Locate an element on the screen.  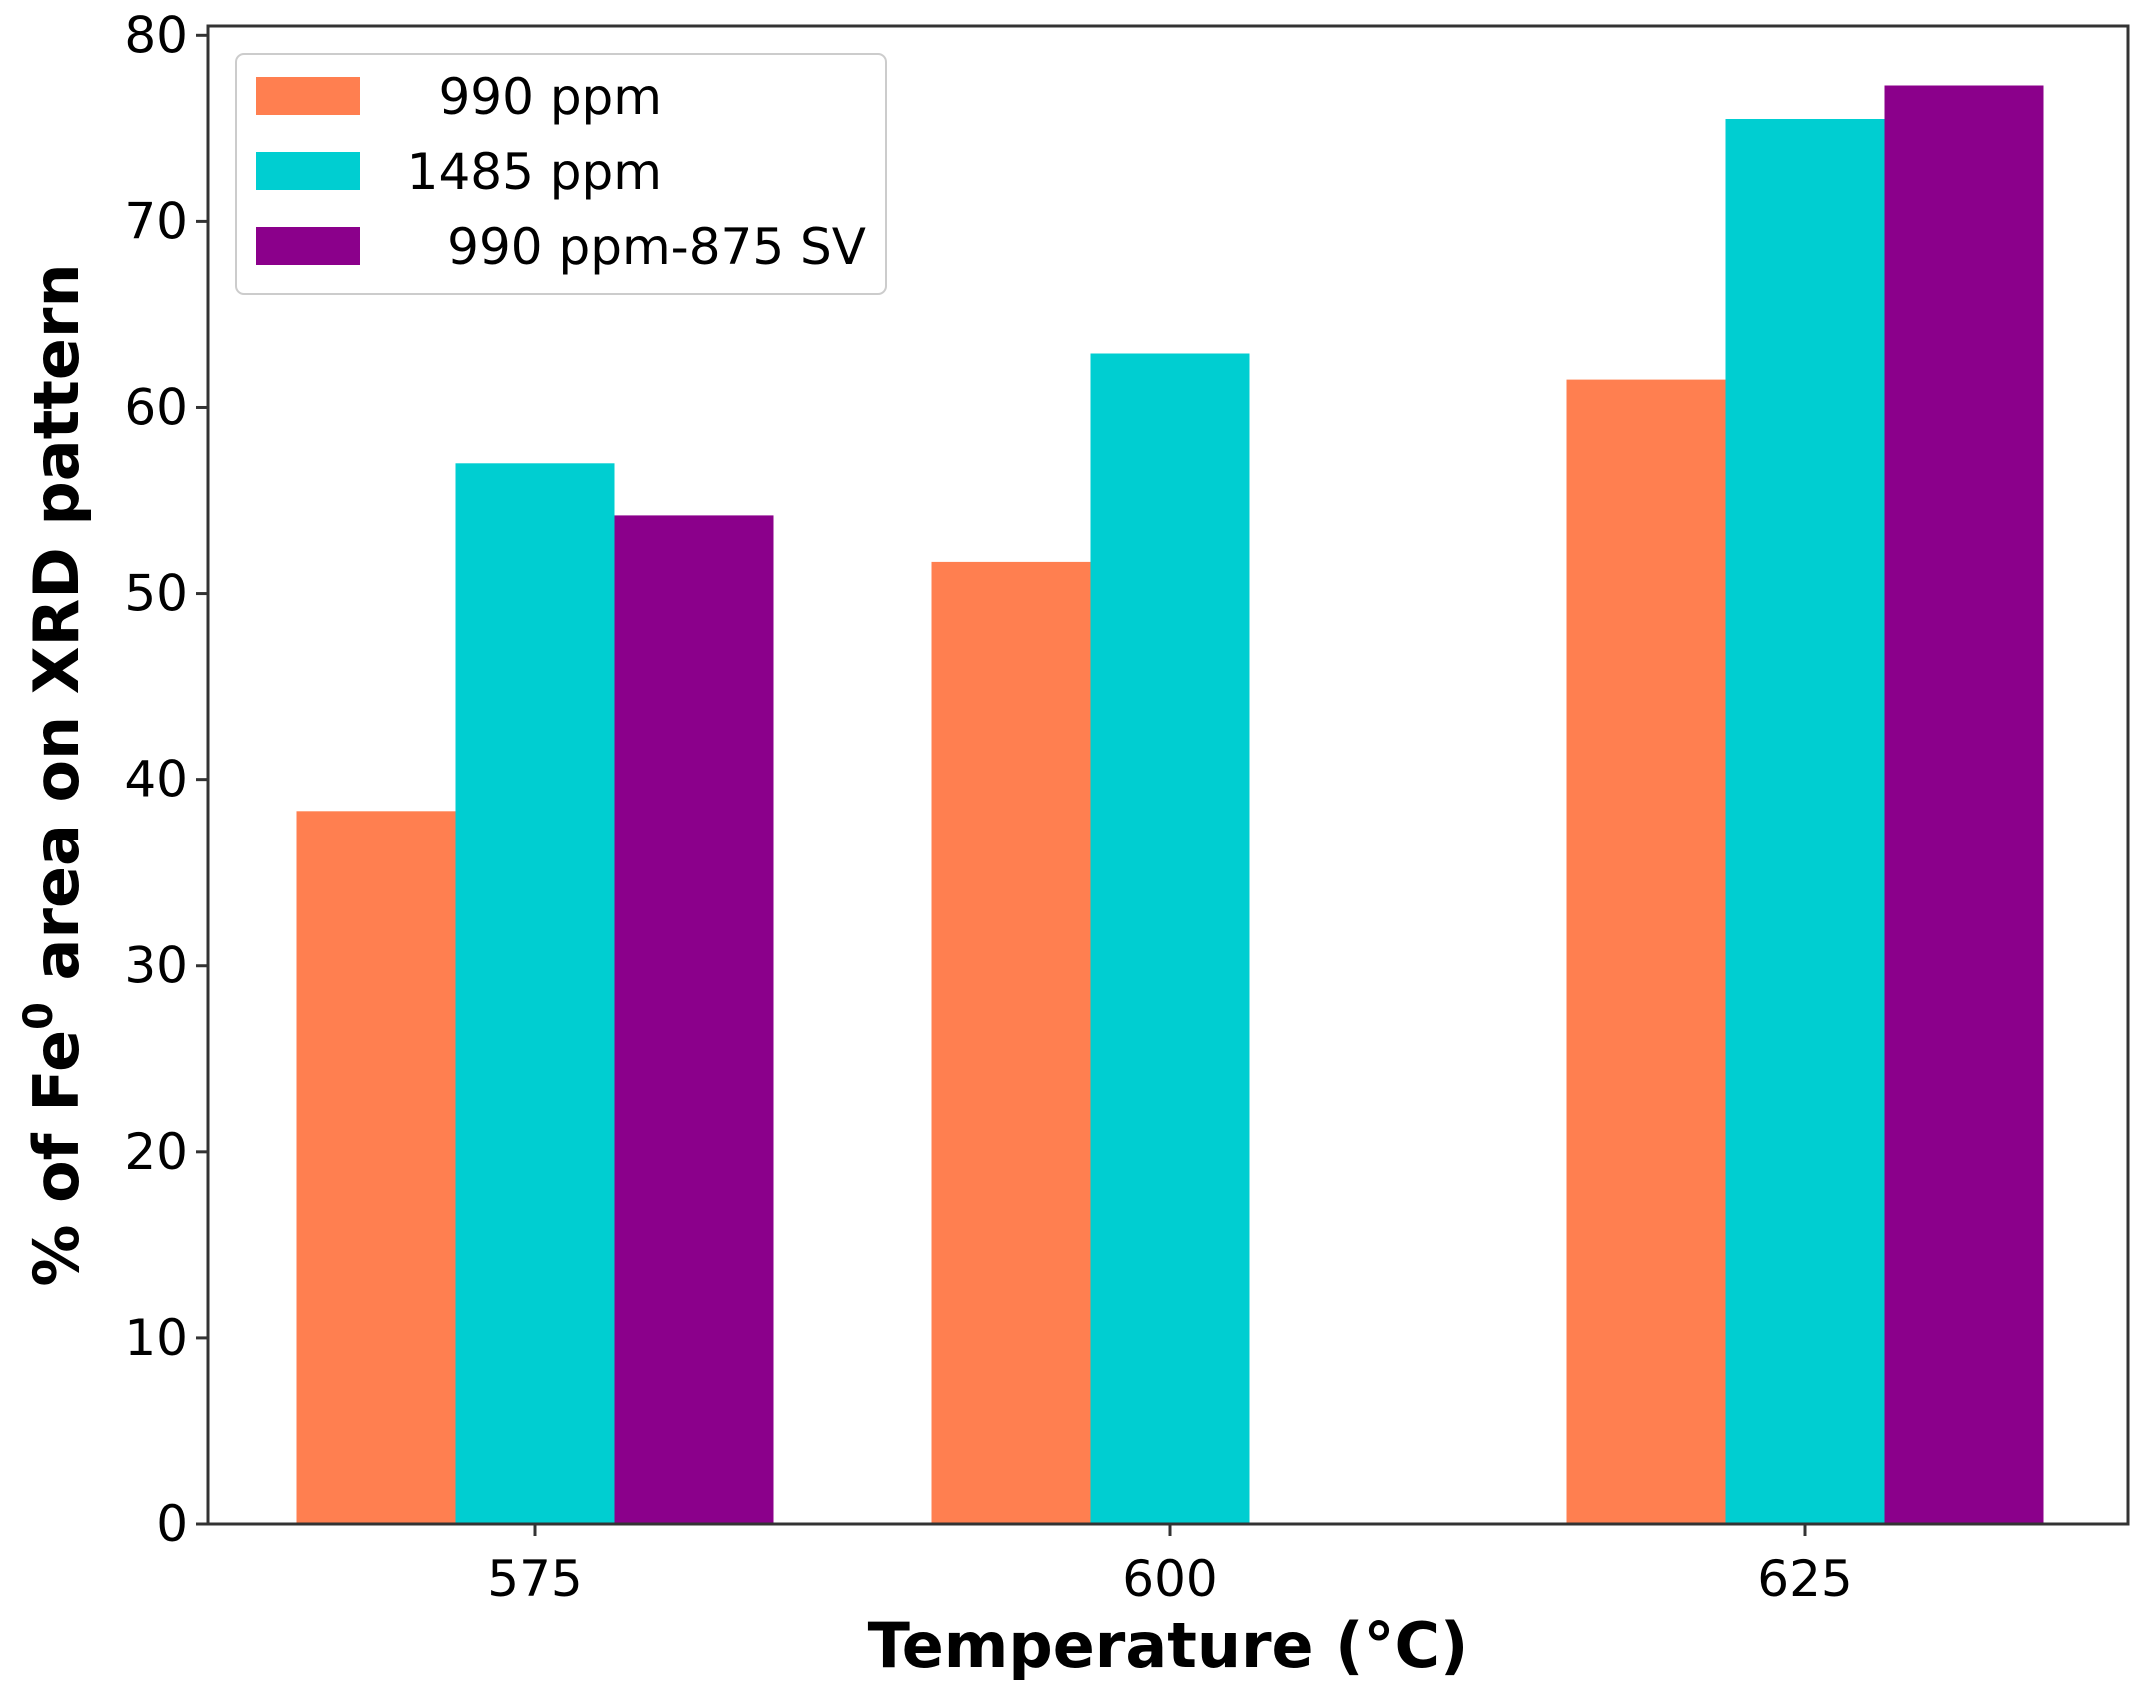
y-axis-title-superscript: 0 is located at coordinates (39, 1016).